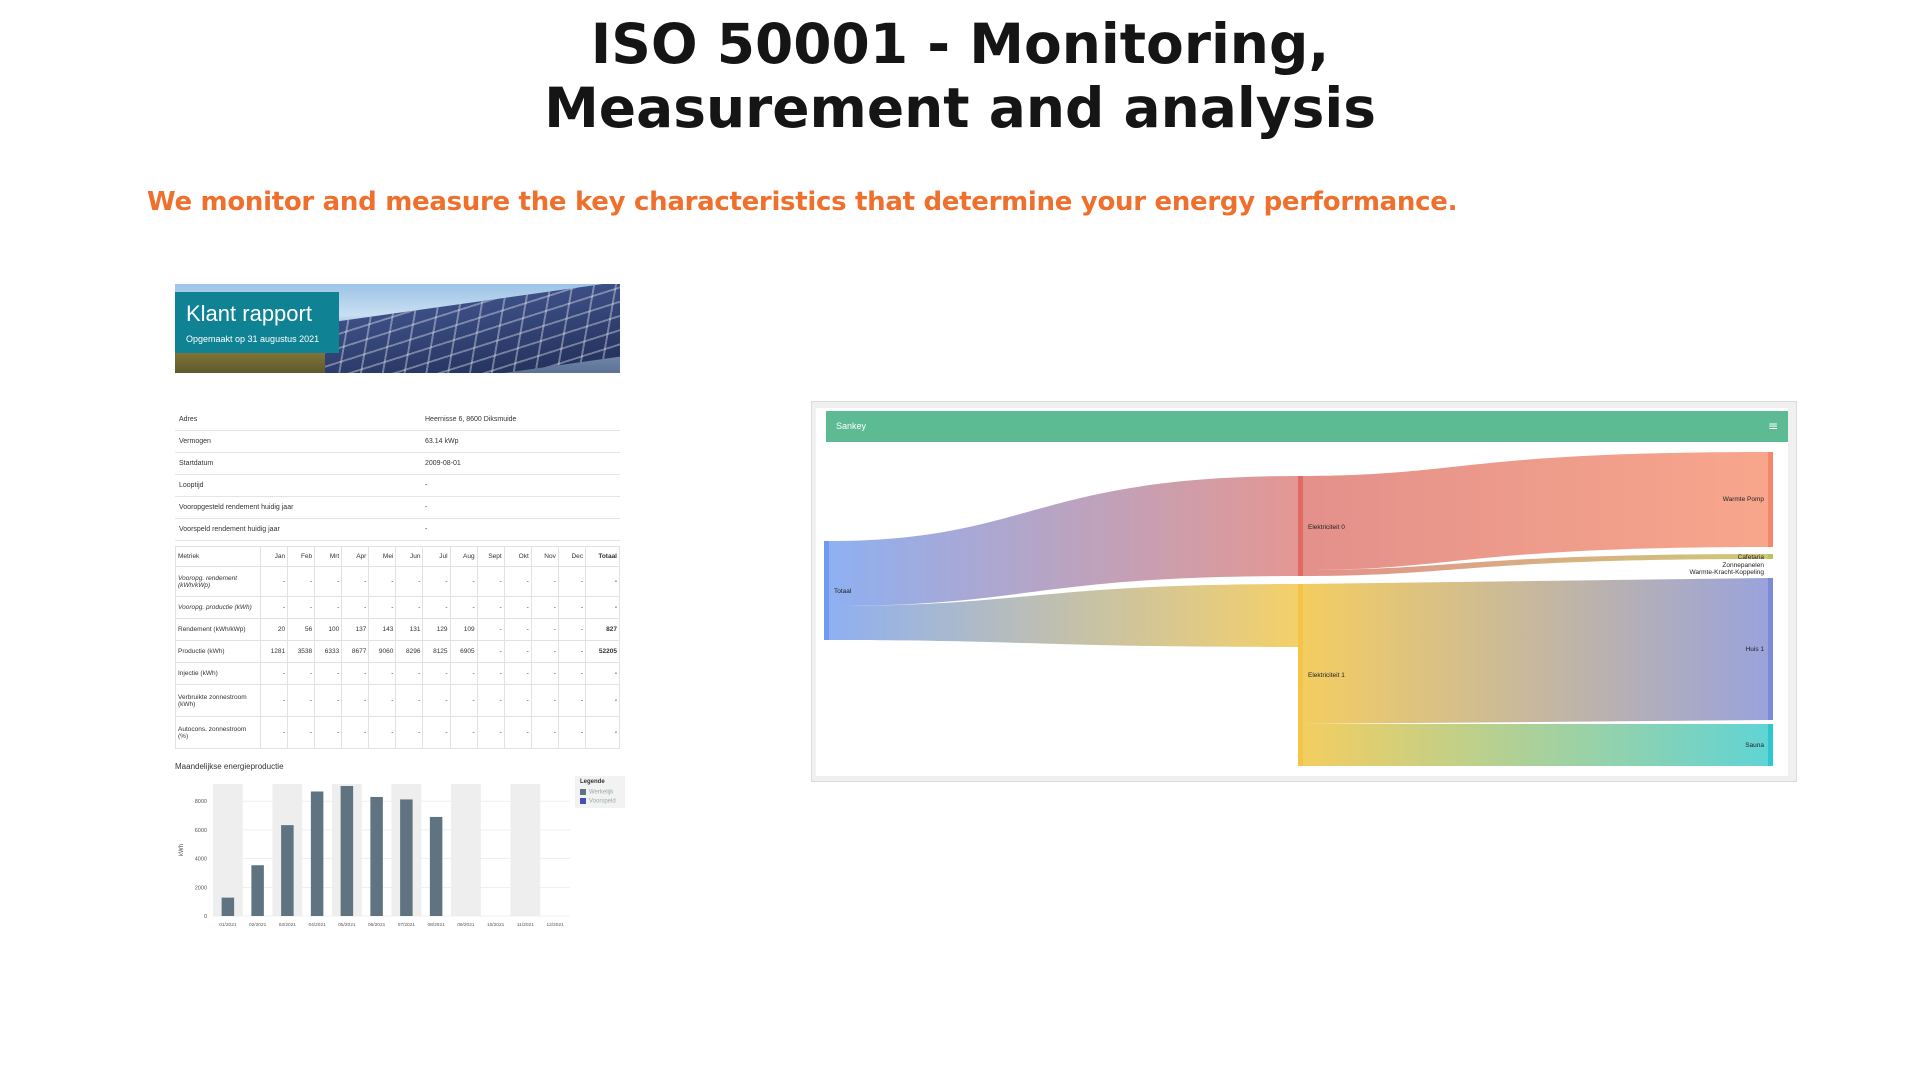 This screenshot has height=1080, width=1920. Describe the element at coordinates (406, 857) in the screenshot. I see `bar-07/2021` at that location.